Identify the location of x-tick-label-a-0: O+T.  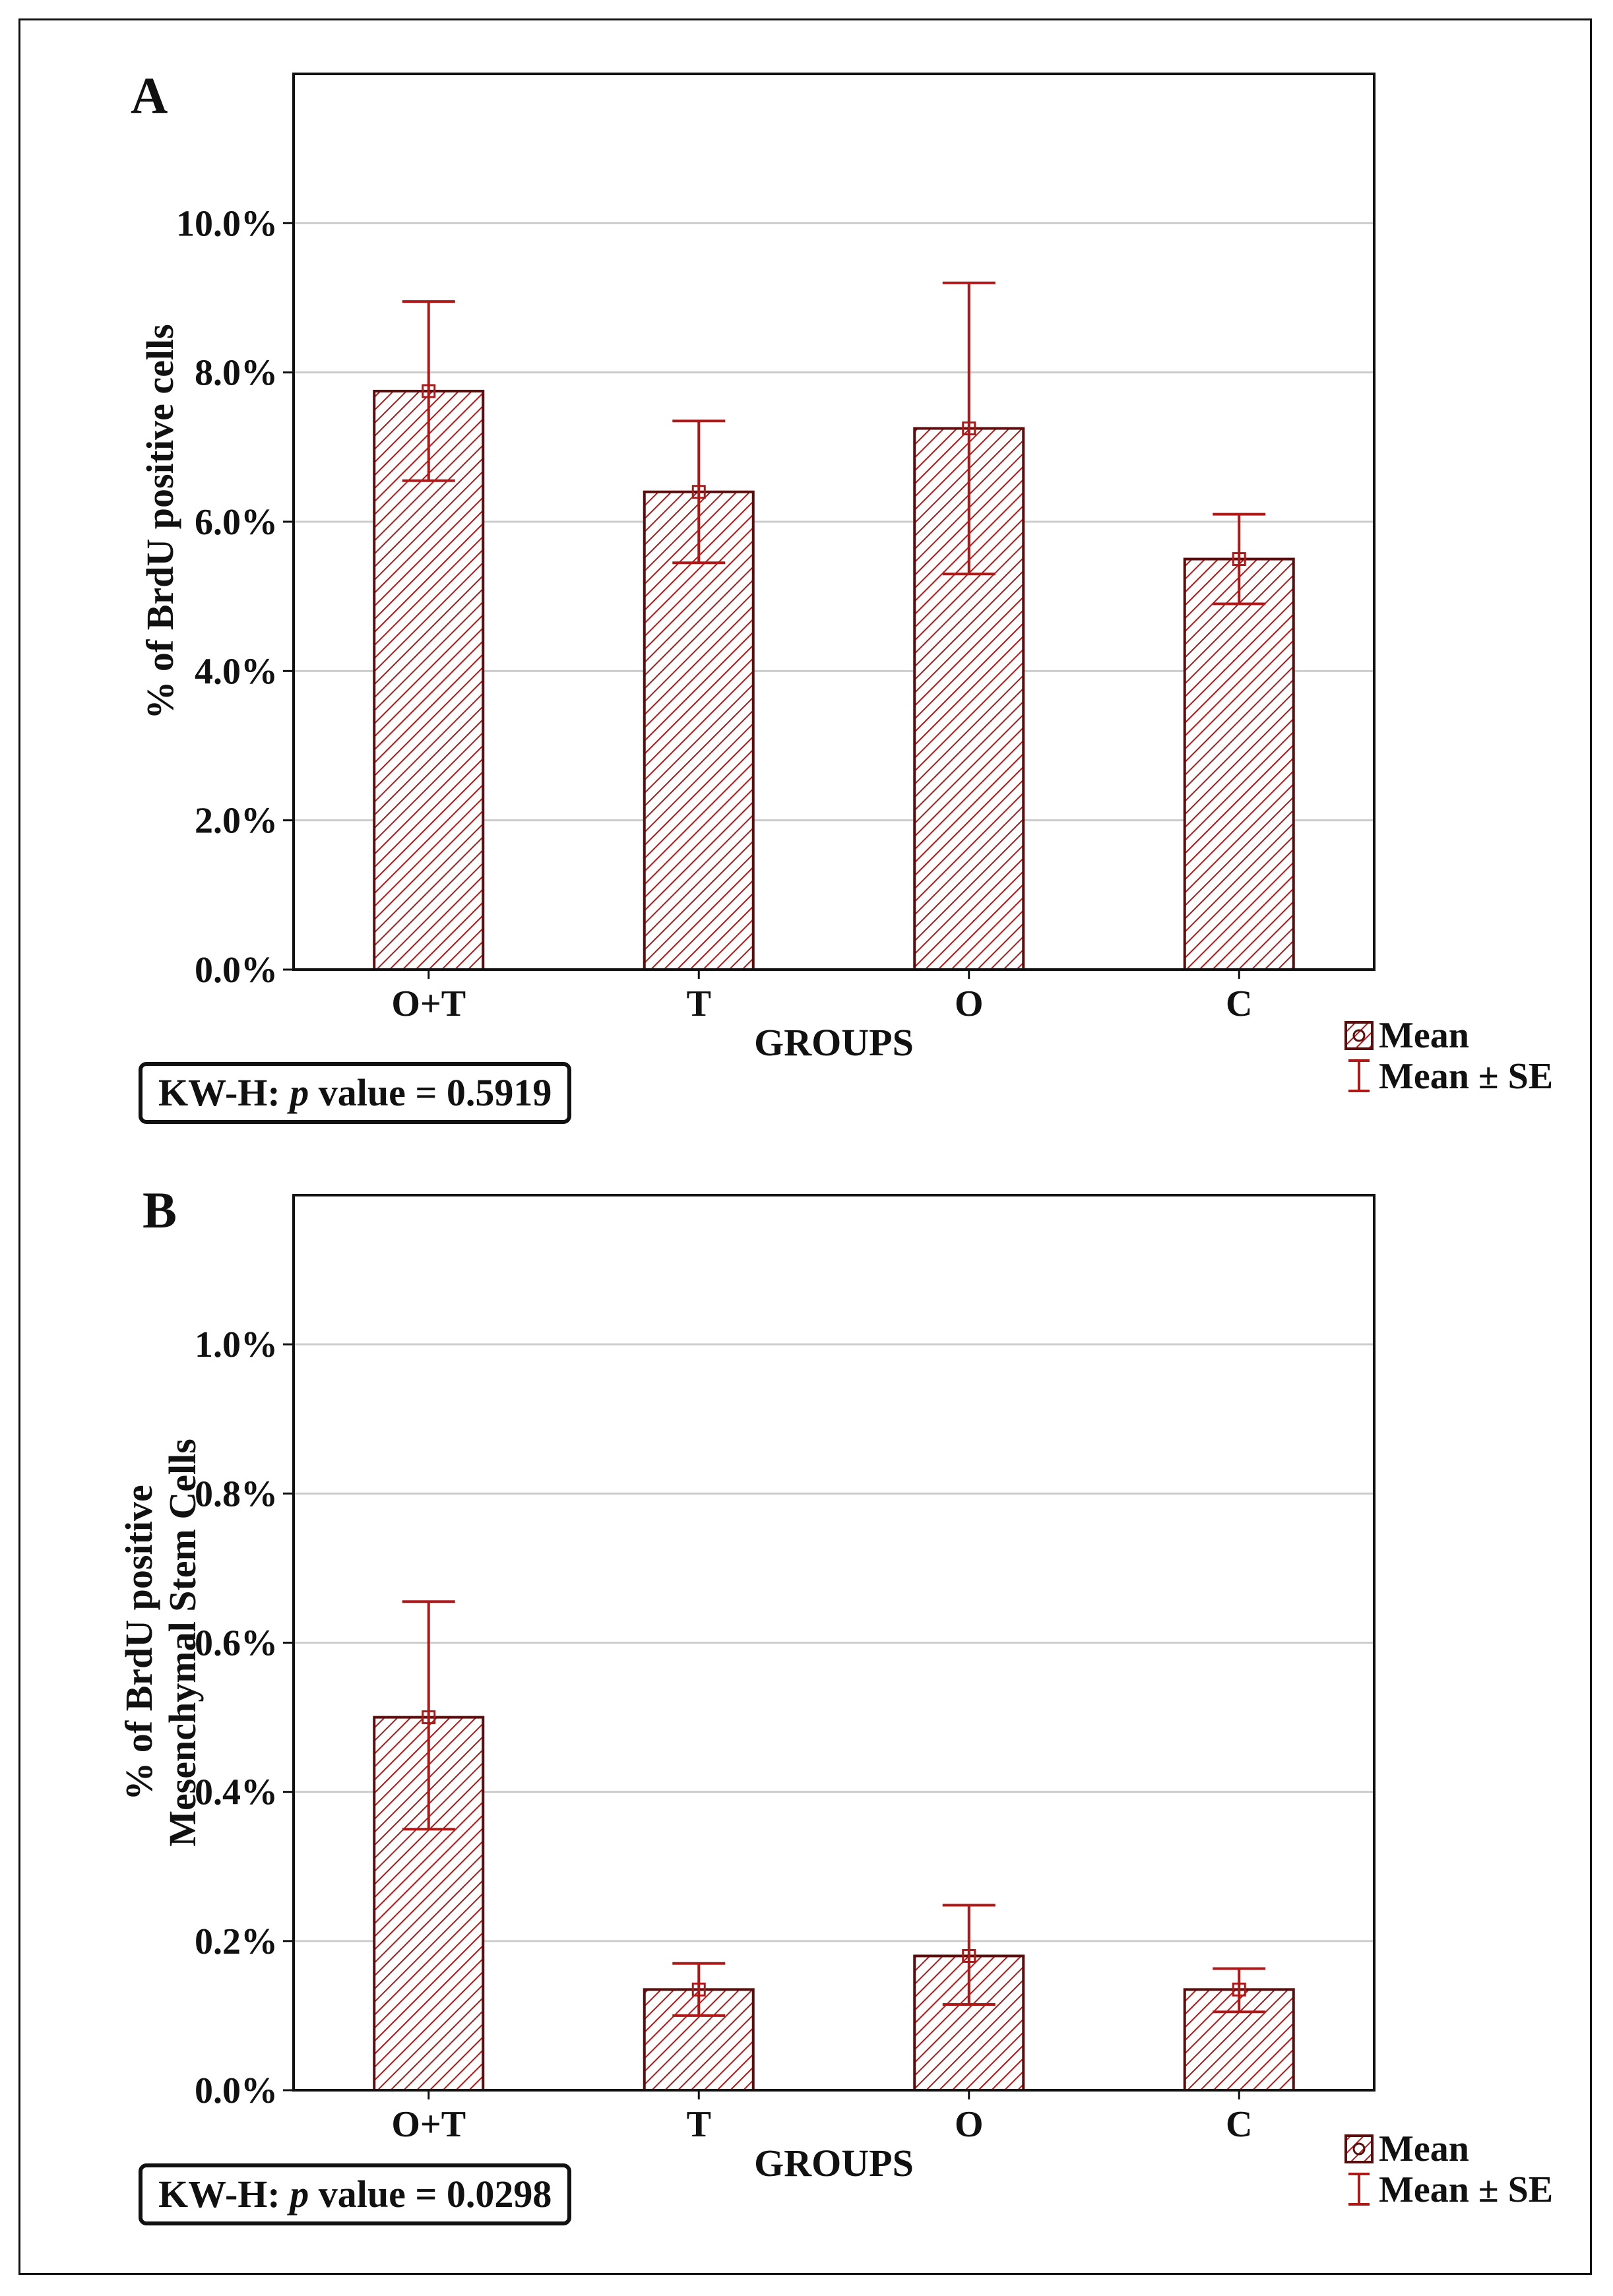
(429, 1004).